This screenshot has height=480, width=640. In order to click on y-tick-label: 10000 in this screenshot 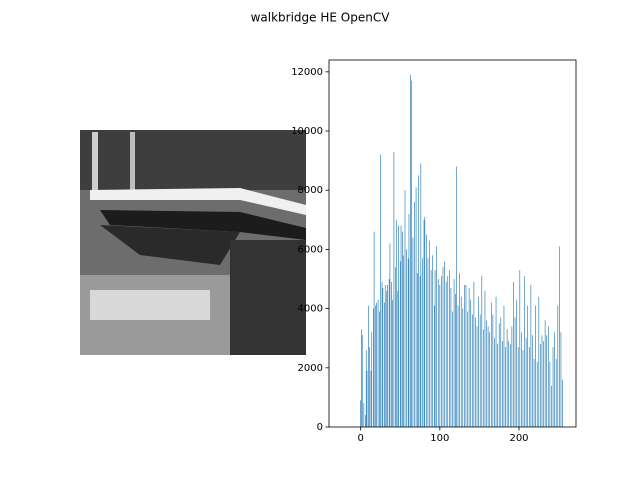, I will do `click(307, 131)`.